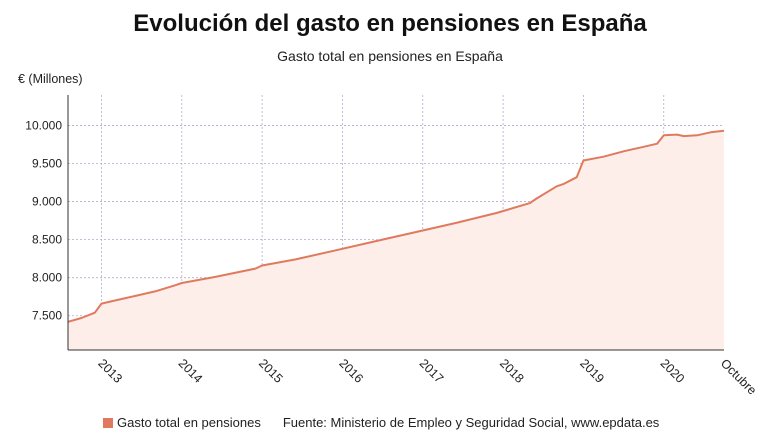 The width and height of the screenshot is (780, 440). I want to click on y-tick-label: 7.500, so click(47, 316).